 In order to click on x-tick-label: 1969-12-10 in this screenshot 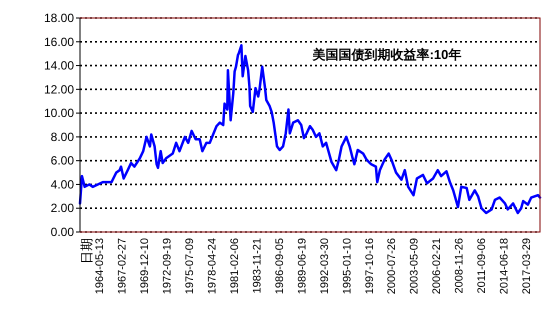, I will do `click(145, 266)`.